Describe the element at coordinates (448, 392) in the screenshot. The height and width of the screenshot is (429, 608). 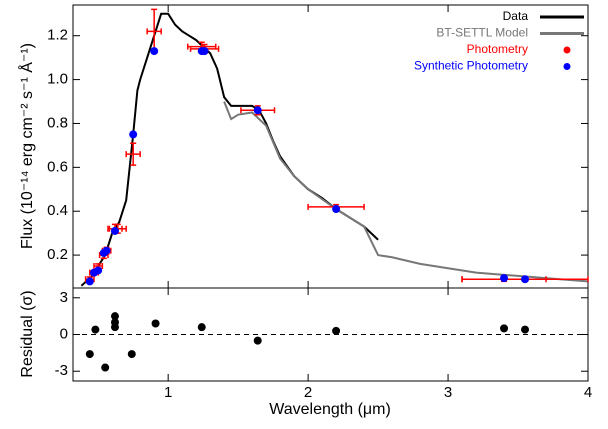
I see `x-tick-label: 3` at that location.